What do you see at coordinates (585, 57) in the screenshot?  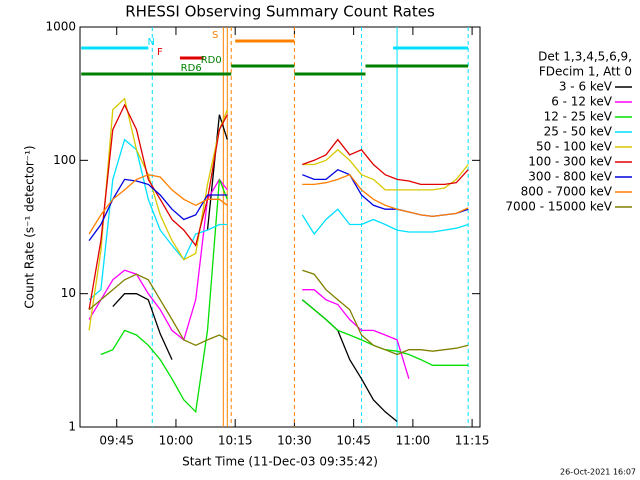 I see `legend-header: Det 1,3,4,5,6,9,` at bounding box center [585, 57].